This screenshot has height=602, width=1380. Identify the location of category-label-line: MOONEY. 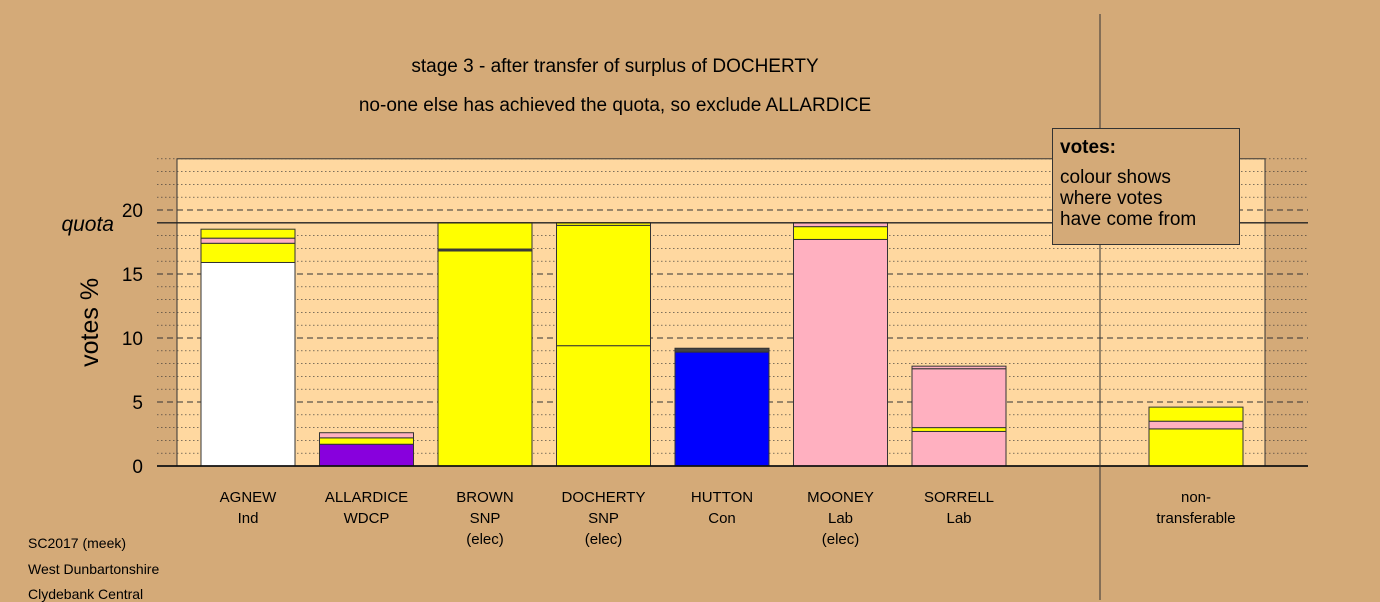
(840, 497).